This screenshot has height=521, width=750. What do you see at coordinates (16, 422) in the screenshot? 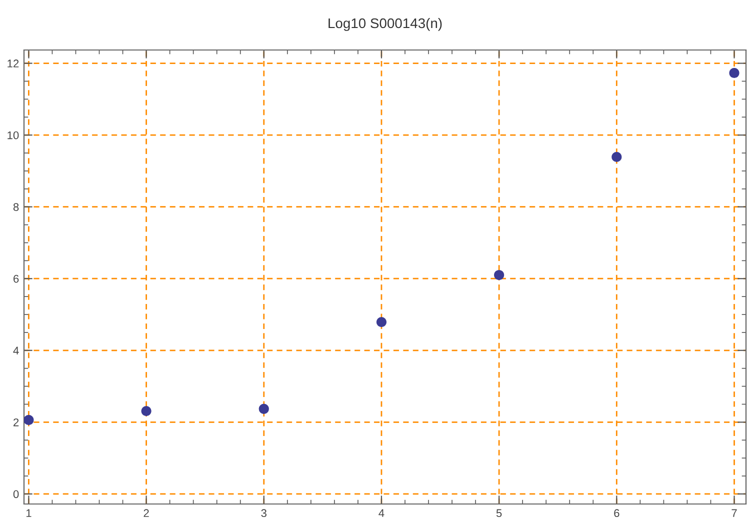
I see `y-tick-label: 2` at bounding box center [16, 422].